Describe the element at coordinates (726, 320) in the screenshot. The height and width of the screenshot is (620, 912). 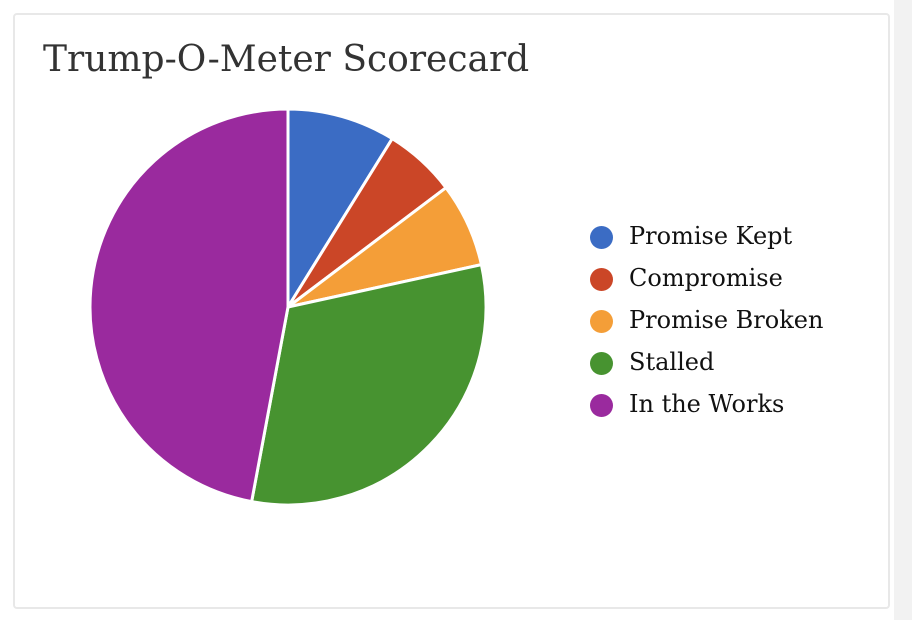
I see `legend-label: Promise Broken` at that location.